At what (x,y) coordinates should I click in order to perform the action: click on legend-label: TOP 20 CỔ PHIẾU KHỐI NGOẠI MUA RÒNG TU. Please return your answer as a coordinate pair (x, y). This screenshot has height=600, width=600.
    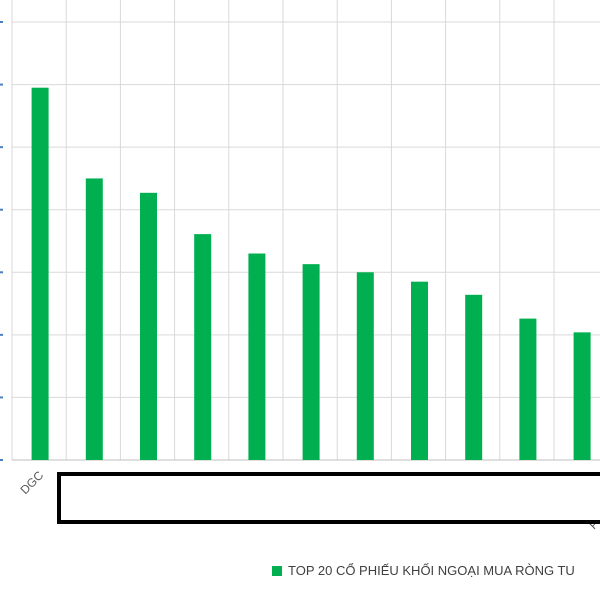
    Looking at the image, I should click on (431, 570).